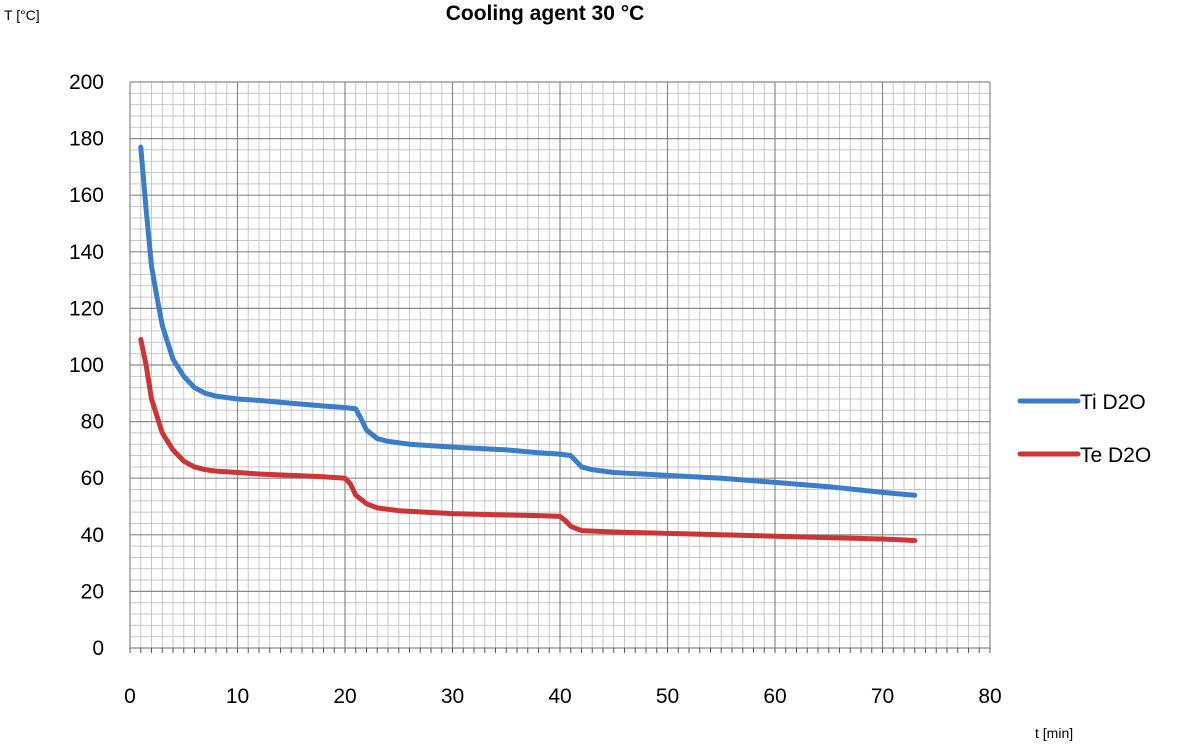  I want to click on y-tick-label: 140, so click(86, 252).